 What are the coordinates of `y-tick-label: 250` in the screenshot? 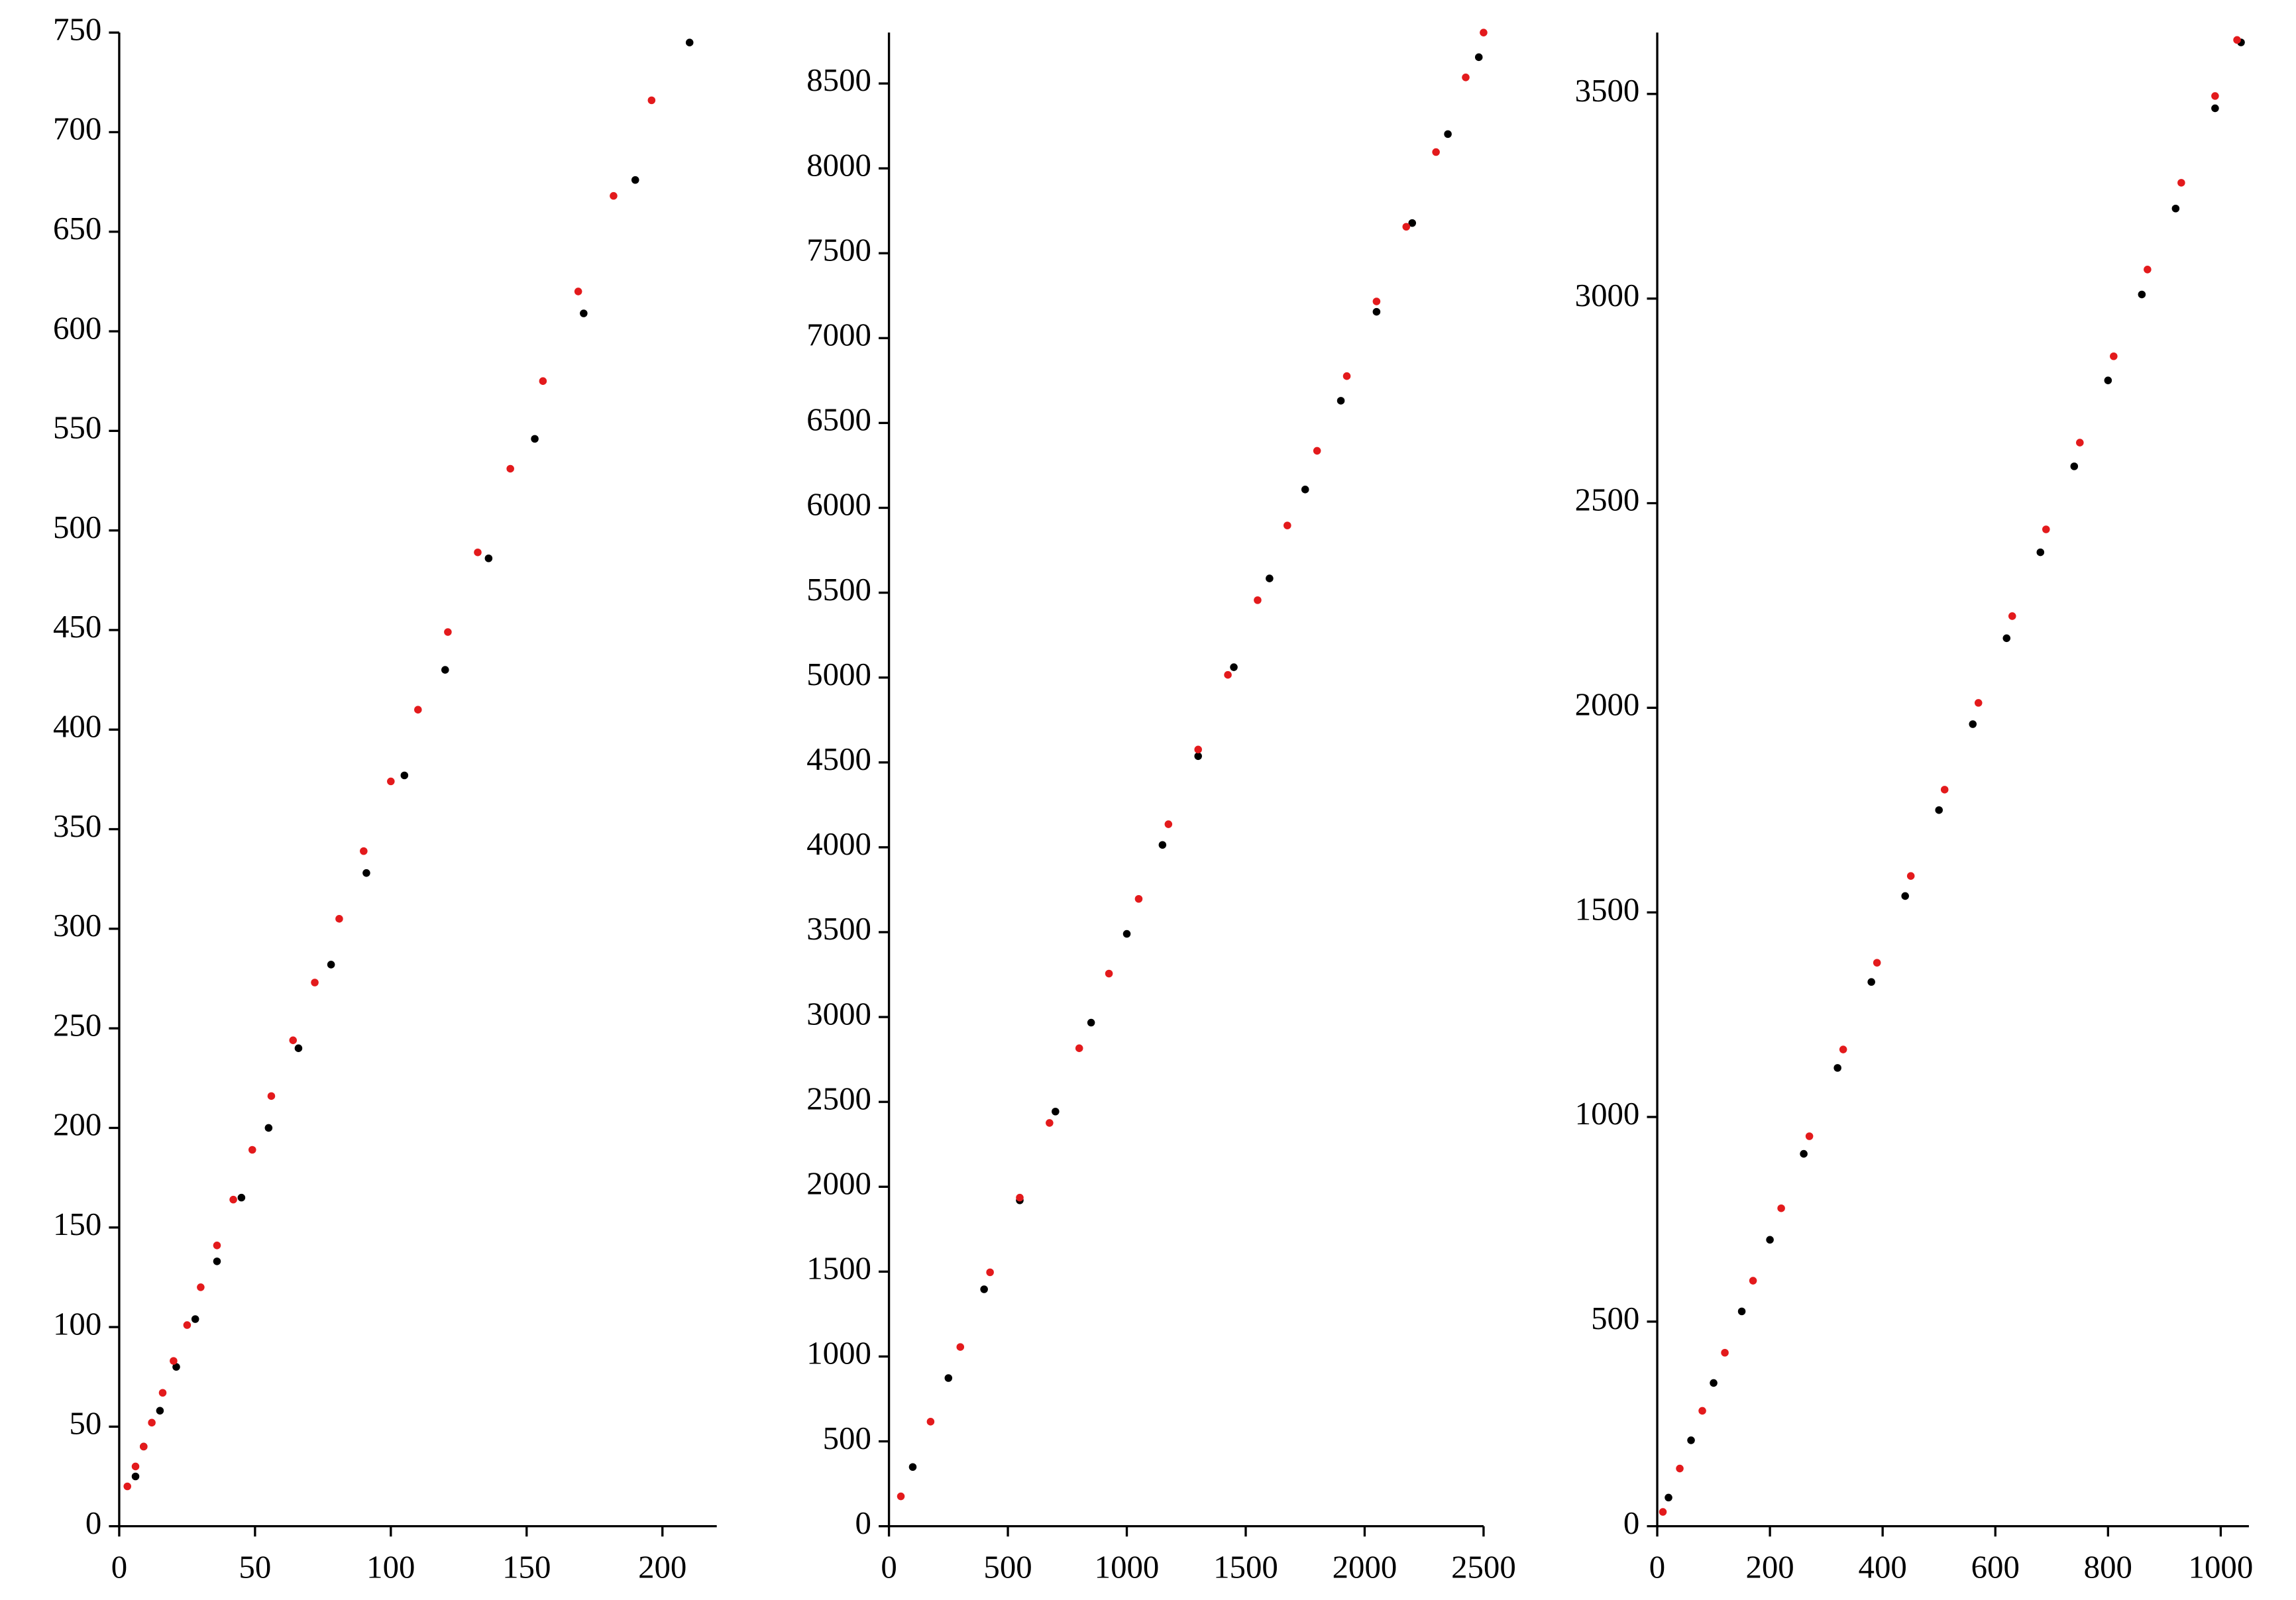 It's located at (77, 1024).